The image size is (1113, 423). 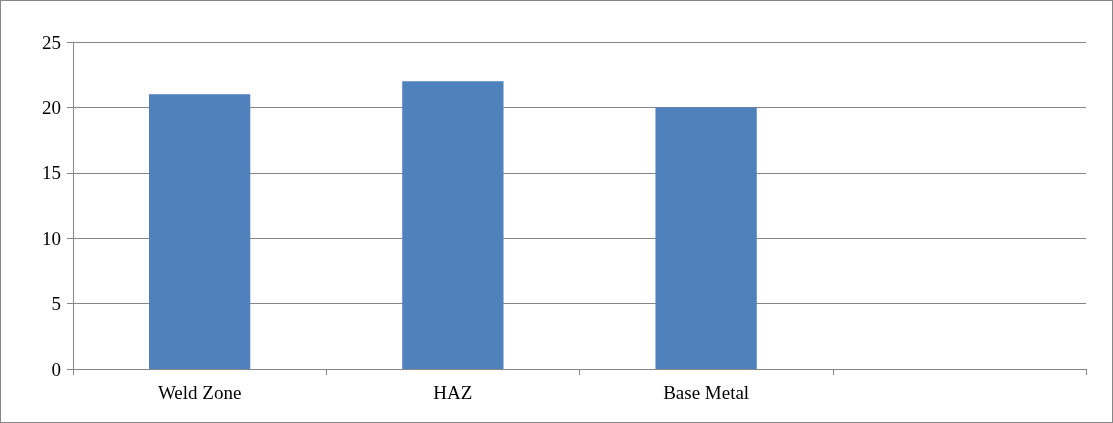 I want to click on y-tick-label: 10, so click(x=51, y=238).